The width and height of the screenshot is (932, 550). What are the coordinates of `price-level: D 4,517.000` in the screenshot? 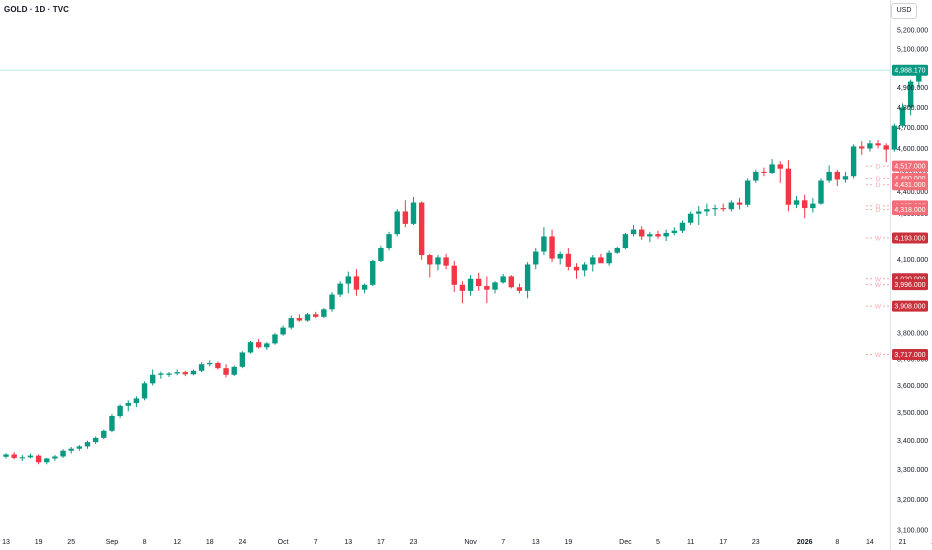 It's located at (897, 166).